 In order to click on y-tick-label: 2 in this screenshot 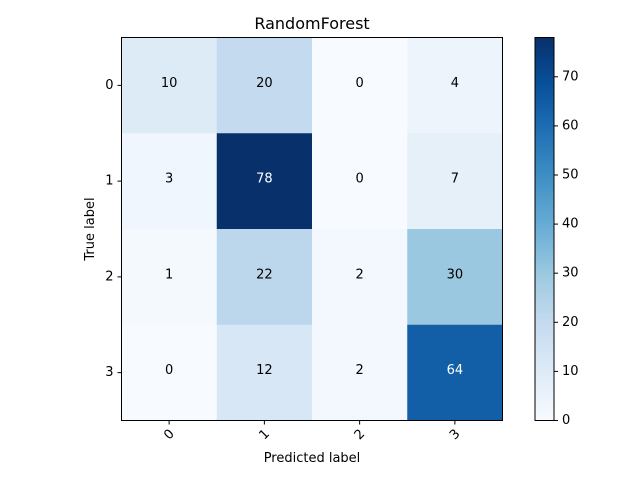, I will do `click(109, 276)`.